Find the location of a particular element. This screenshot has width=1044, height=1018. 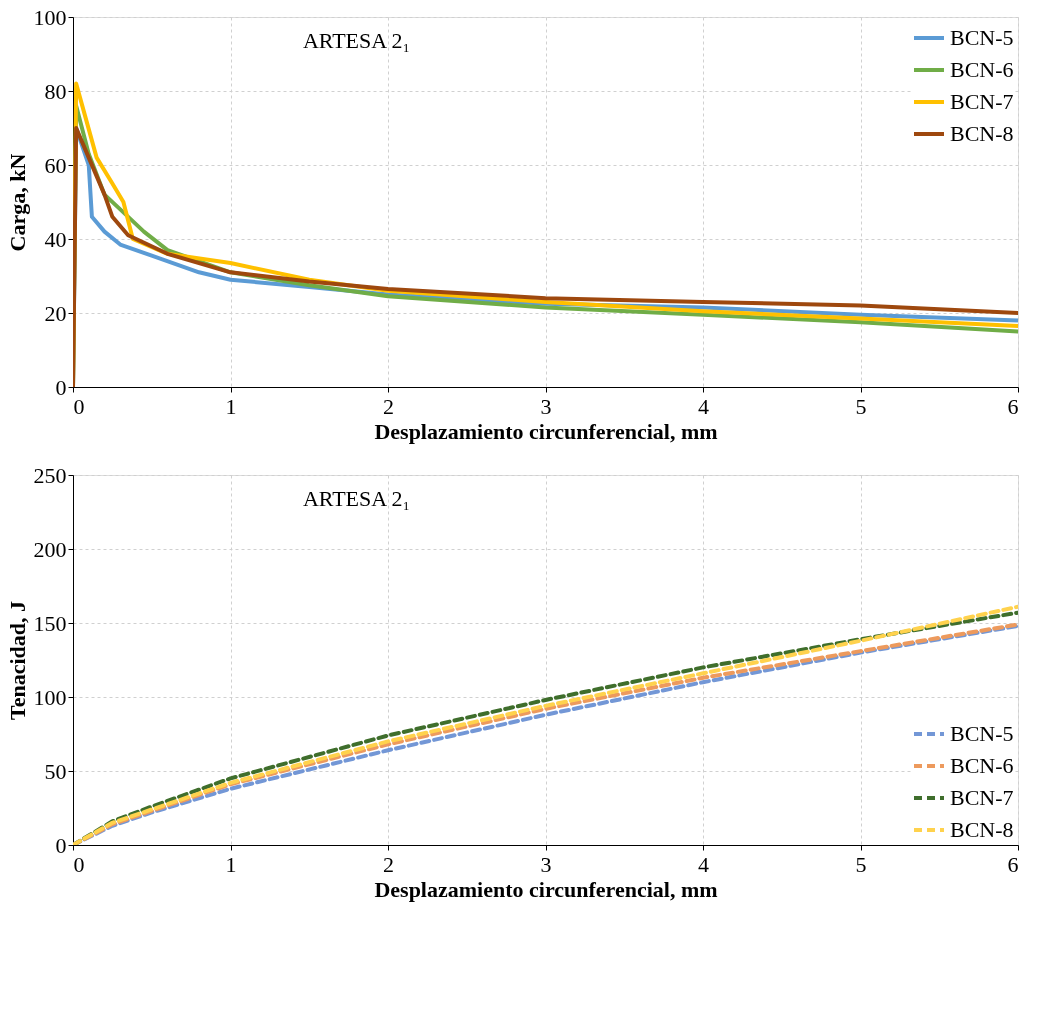

y-tick-label: 20 is located at coordinates (55, 313).